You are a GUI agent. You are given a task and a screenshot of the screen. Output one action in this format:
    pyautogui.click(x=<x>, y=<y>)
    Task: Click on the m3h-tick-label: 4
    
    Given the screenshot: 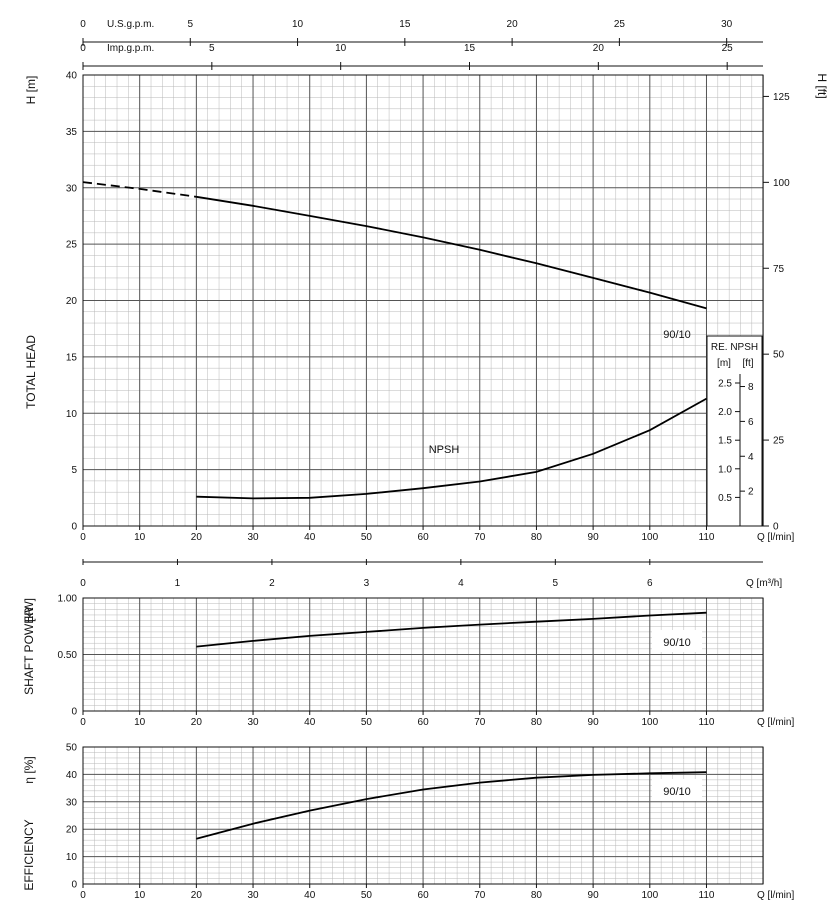 What is the action you would take?
    pyautogui.click(x=461, y=583)
    